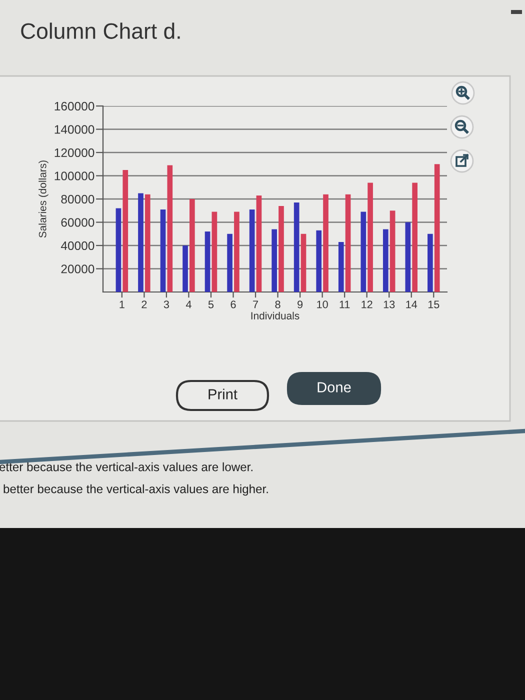 The height and width of the screenshot is (700, 525). Describe the element at coordinates (300, 304) in the screenshot. I see `x-tick-label: 9` at that location.